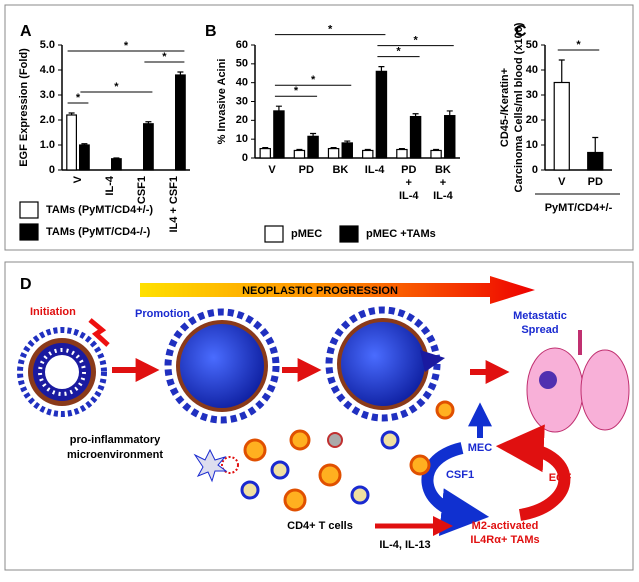 This screenshot has width=639, height=582. I want to click on y-tick-label: 10, so click(242, 139).